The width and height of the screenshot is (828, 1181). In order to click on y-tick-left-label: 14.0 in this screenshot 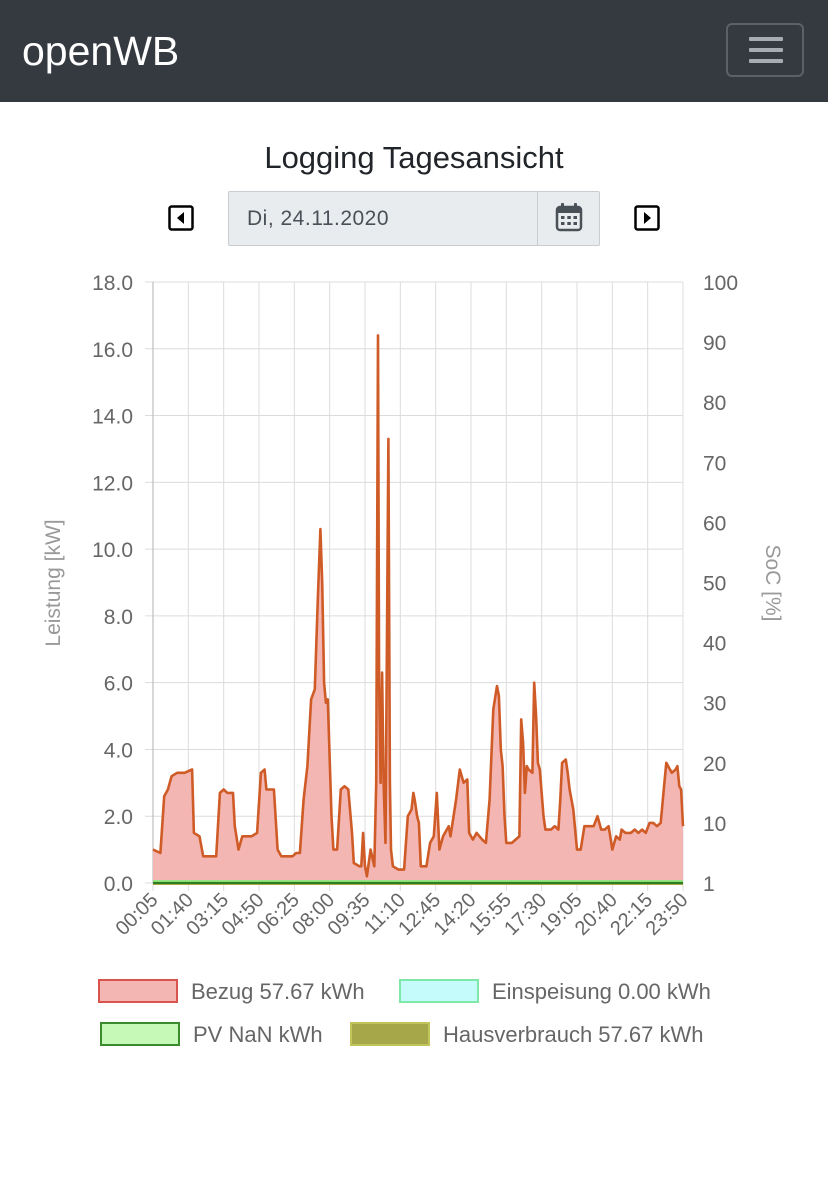, I will do `click(112, 417)`.